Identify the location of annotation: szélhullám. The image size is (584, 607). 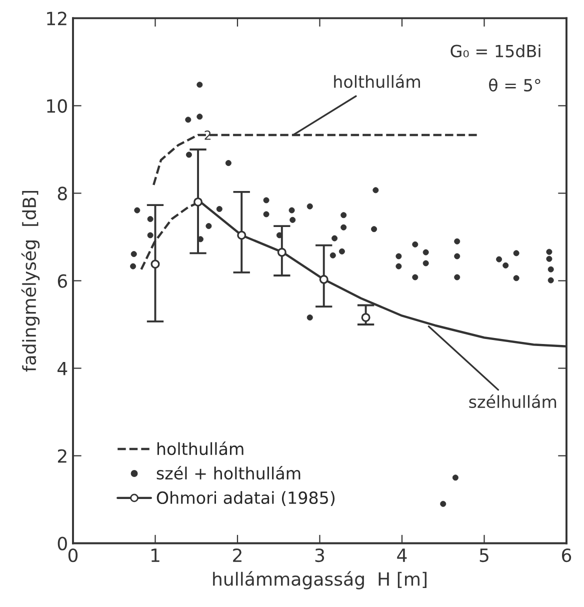
(512, 401).